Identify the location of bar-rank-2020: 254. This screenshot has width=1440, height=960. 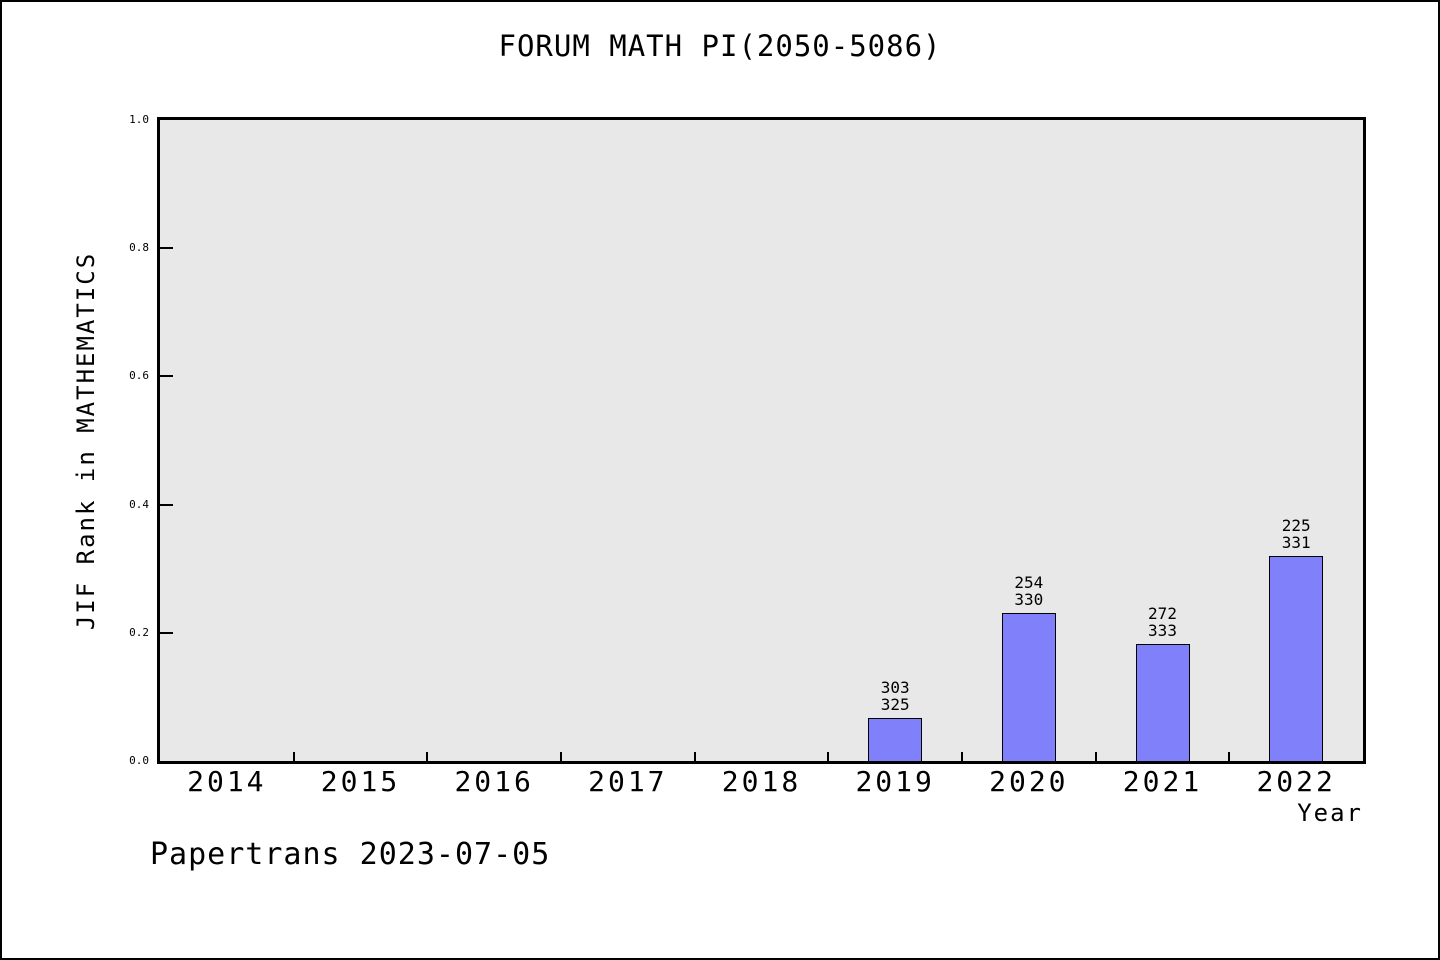
(1029, 582).